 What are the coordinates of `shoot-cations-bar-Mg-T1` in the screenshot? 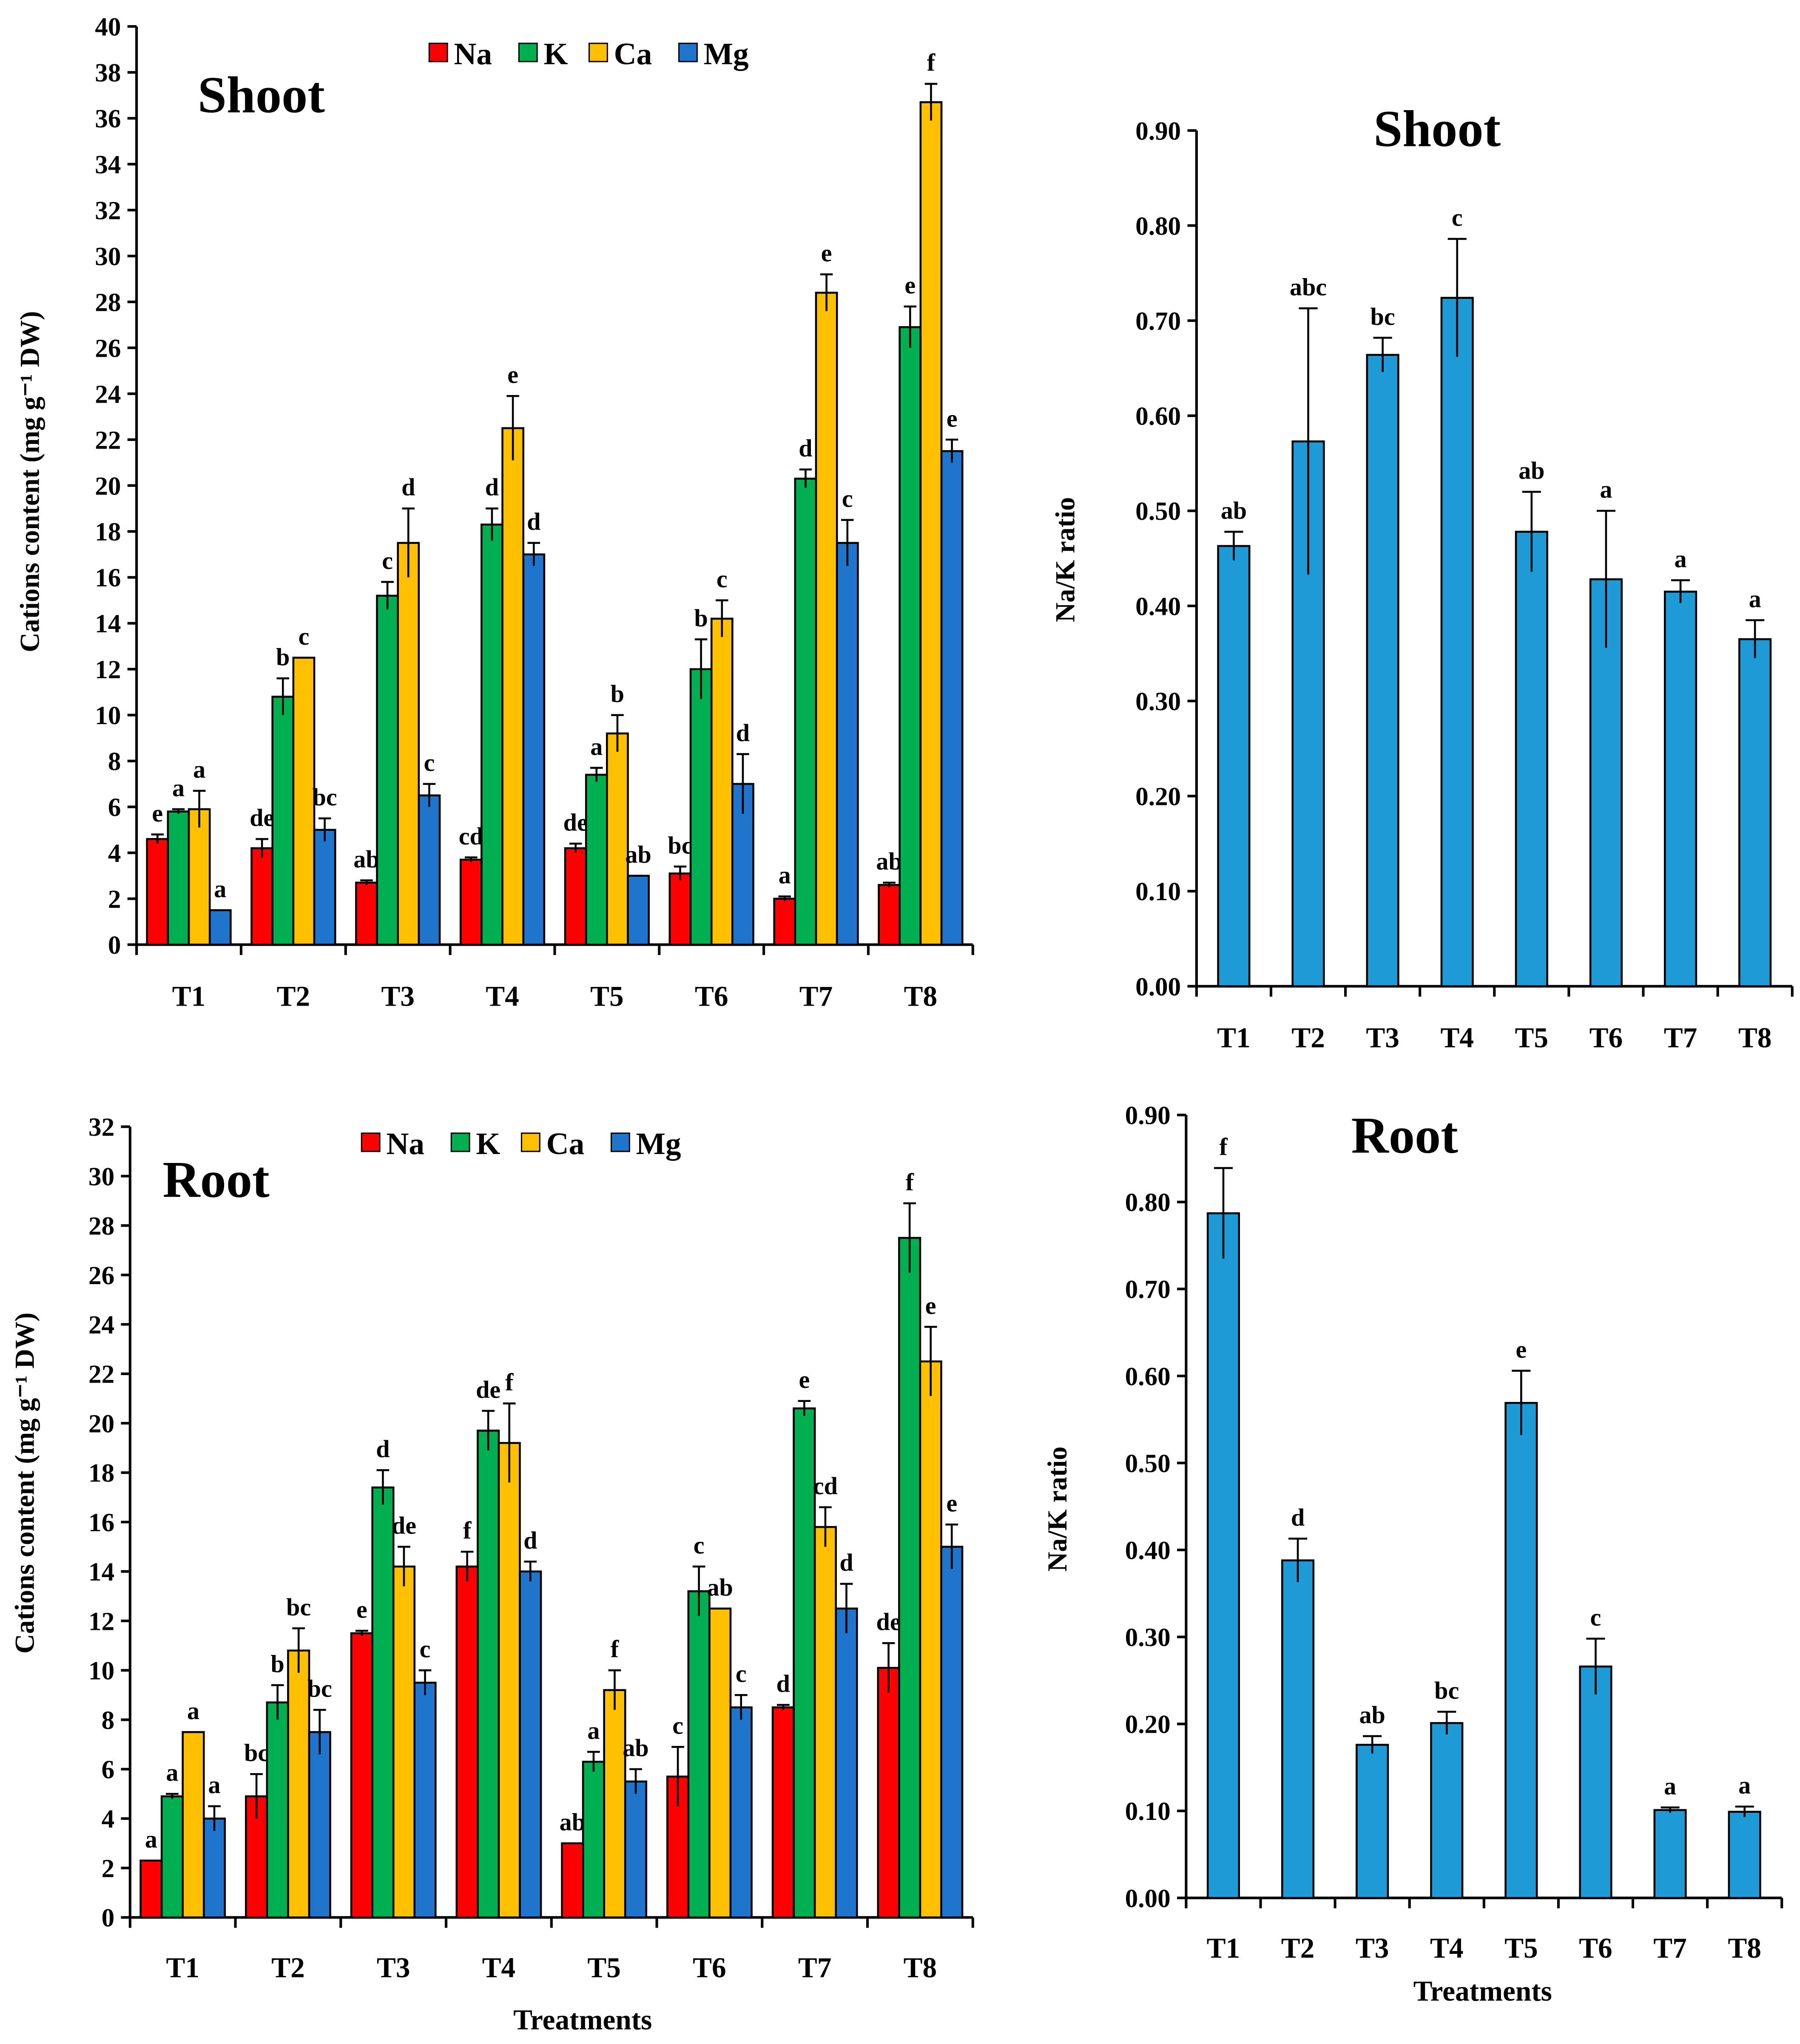 It's located at (220, 928).